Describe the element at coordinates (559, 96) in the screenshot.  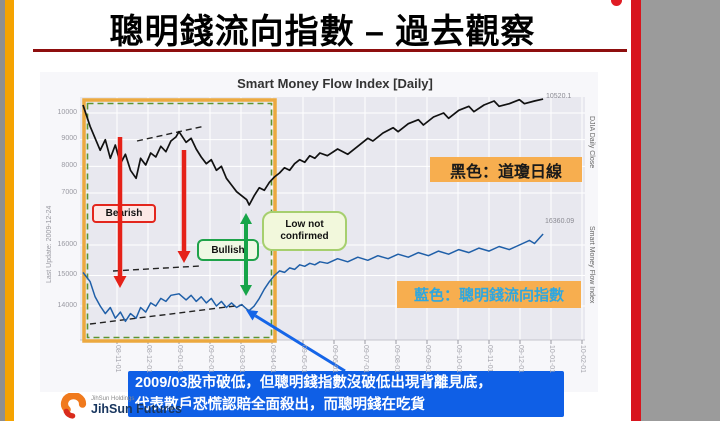
I see `djia-last-value: 10520.1` at that location.